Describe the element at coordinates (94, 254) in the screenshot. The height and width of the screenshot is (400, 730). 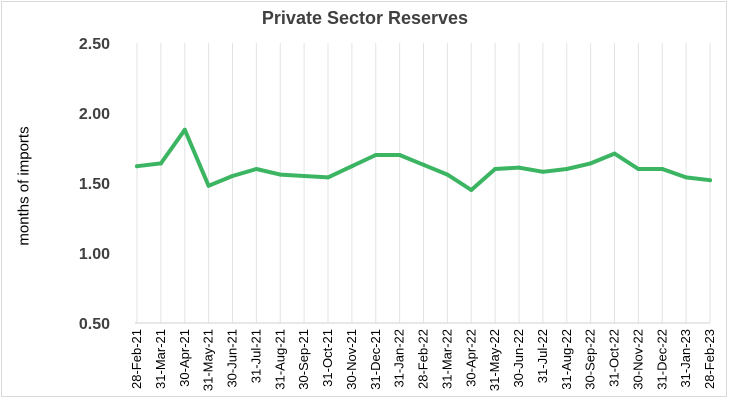
I see `y-tick-label: 1.00` at that location.